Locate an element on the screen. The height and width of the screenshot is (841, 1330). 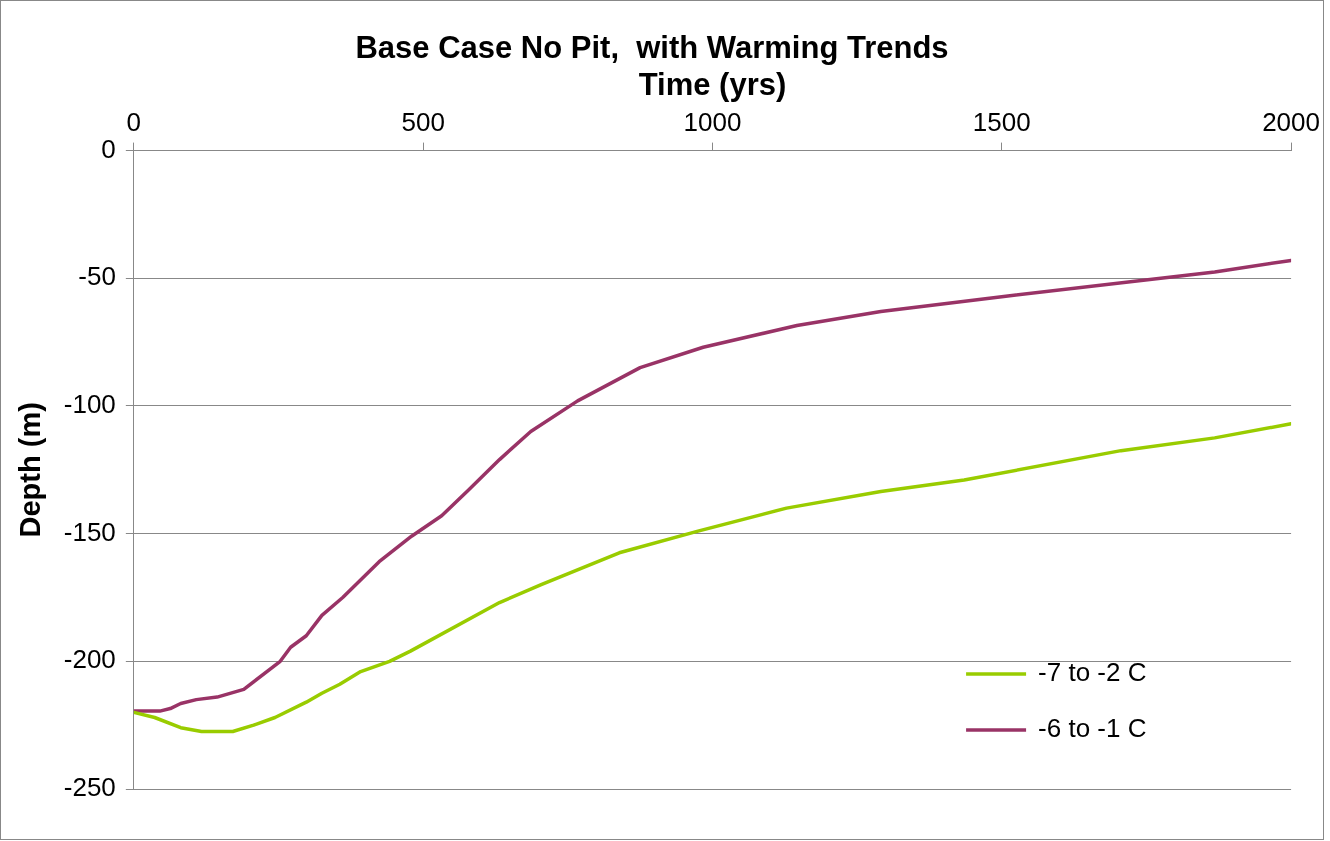
chart-title: Base Case No Pit, with Warming Trends is located at coordinates (652, 48).